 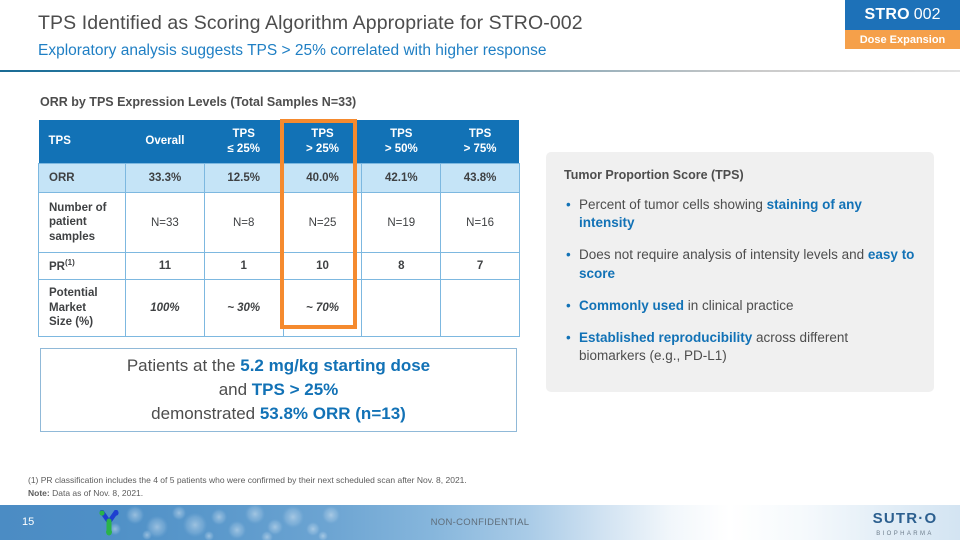 I want to click on confidentiality-label: NON-CONFIDENTIAL, so click(x=480, y=522).